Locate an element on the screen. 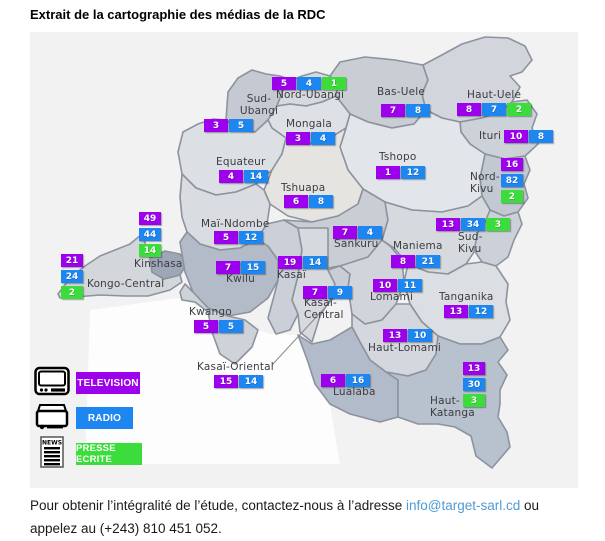  kasai-oriental-pointer-line is located at coordinates (302, 332).